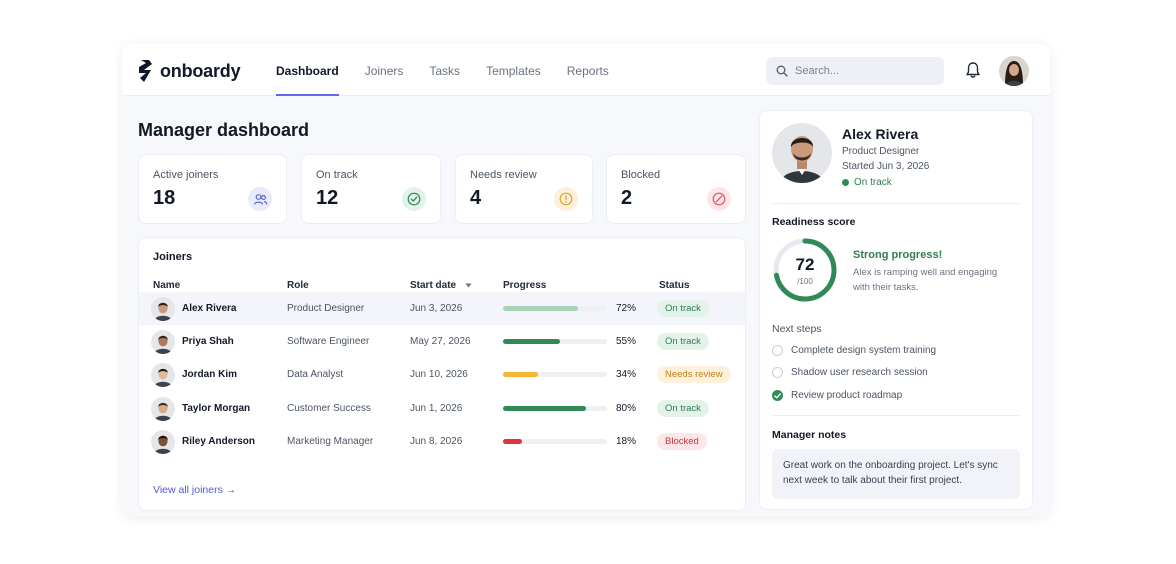 The width and height of the screenshot is (1176, 564). What do you see at coordinates (208, 341) in the screenshot?
I see `joiner-name: Priya Shah` at bounding box center [208, 341].